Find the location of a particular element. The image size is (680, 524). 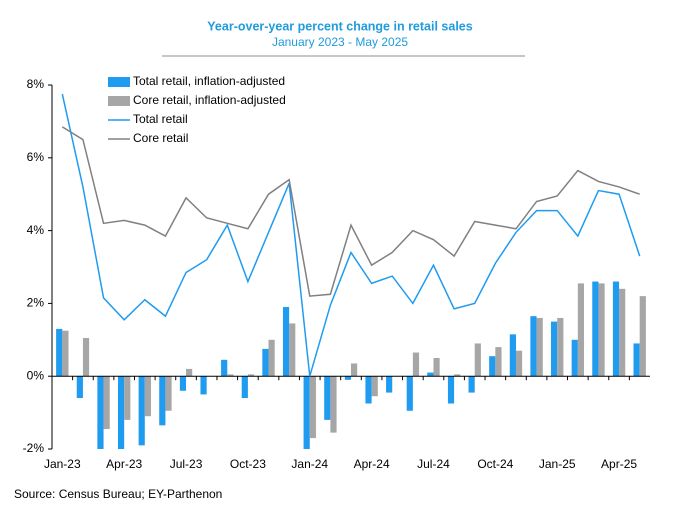

x-tick-label: Apr-23 is located at coordinates (124, 464).